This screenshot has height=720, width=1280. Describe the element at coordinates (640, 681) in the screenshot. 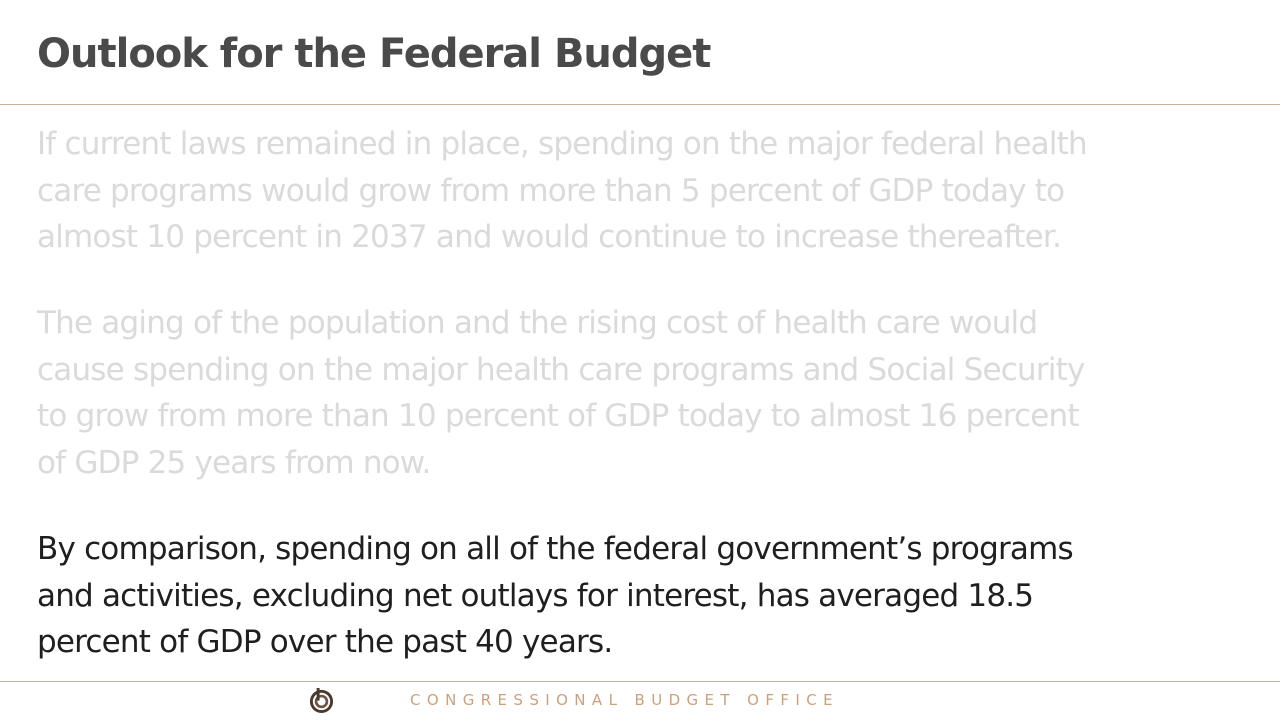

I see `footer-divider` at that location.